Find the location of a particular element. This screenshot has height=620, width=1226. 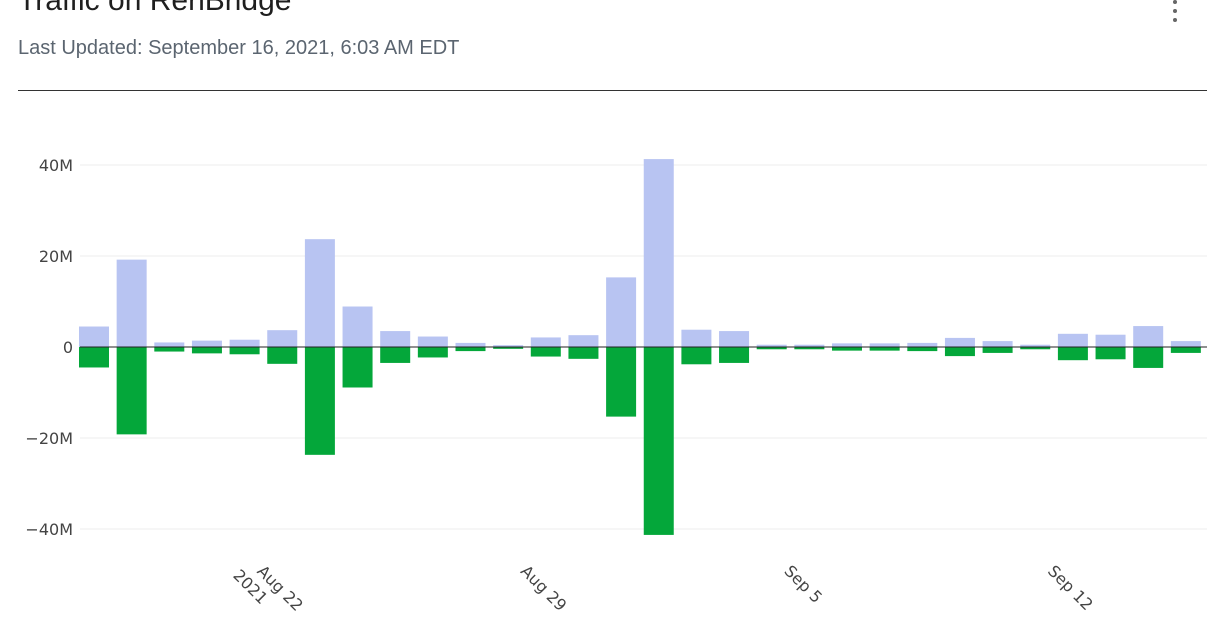

x-tick-label: Sep 5 is located at coordinates (804, 584).